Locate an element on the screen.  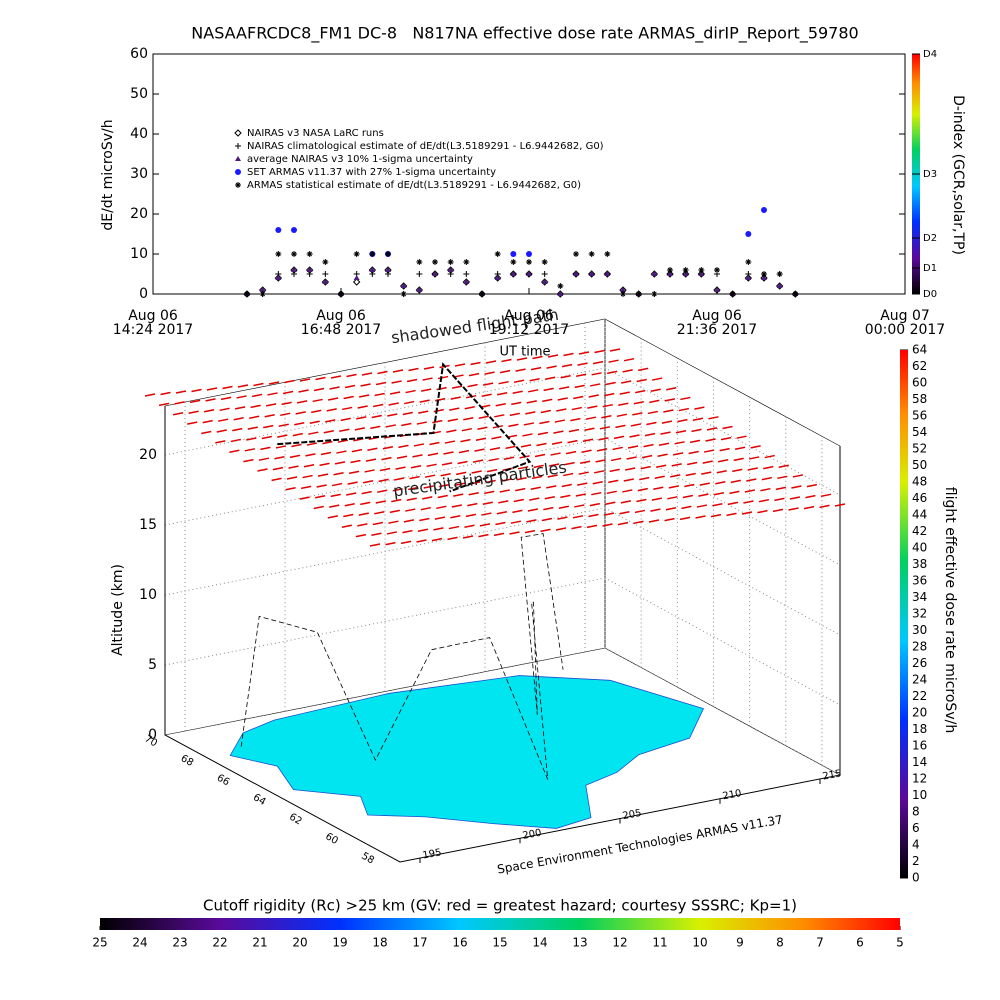
colorbar-tick-label: 11 is located at coordinates (659, 943).